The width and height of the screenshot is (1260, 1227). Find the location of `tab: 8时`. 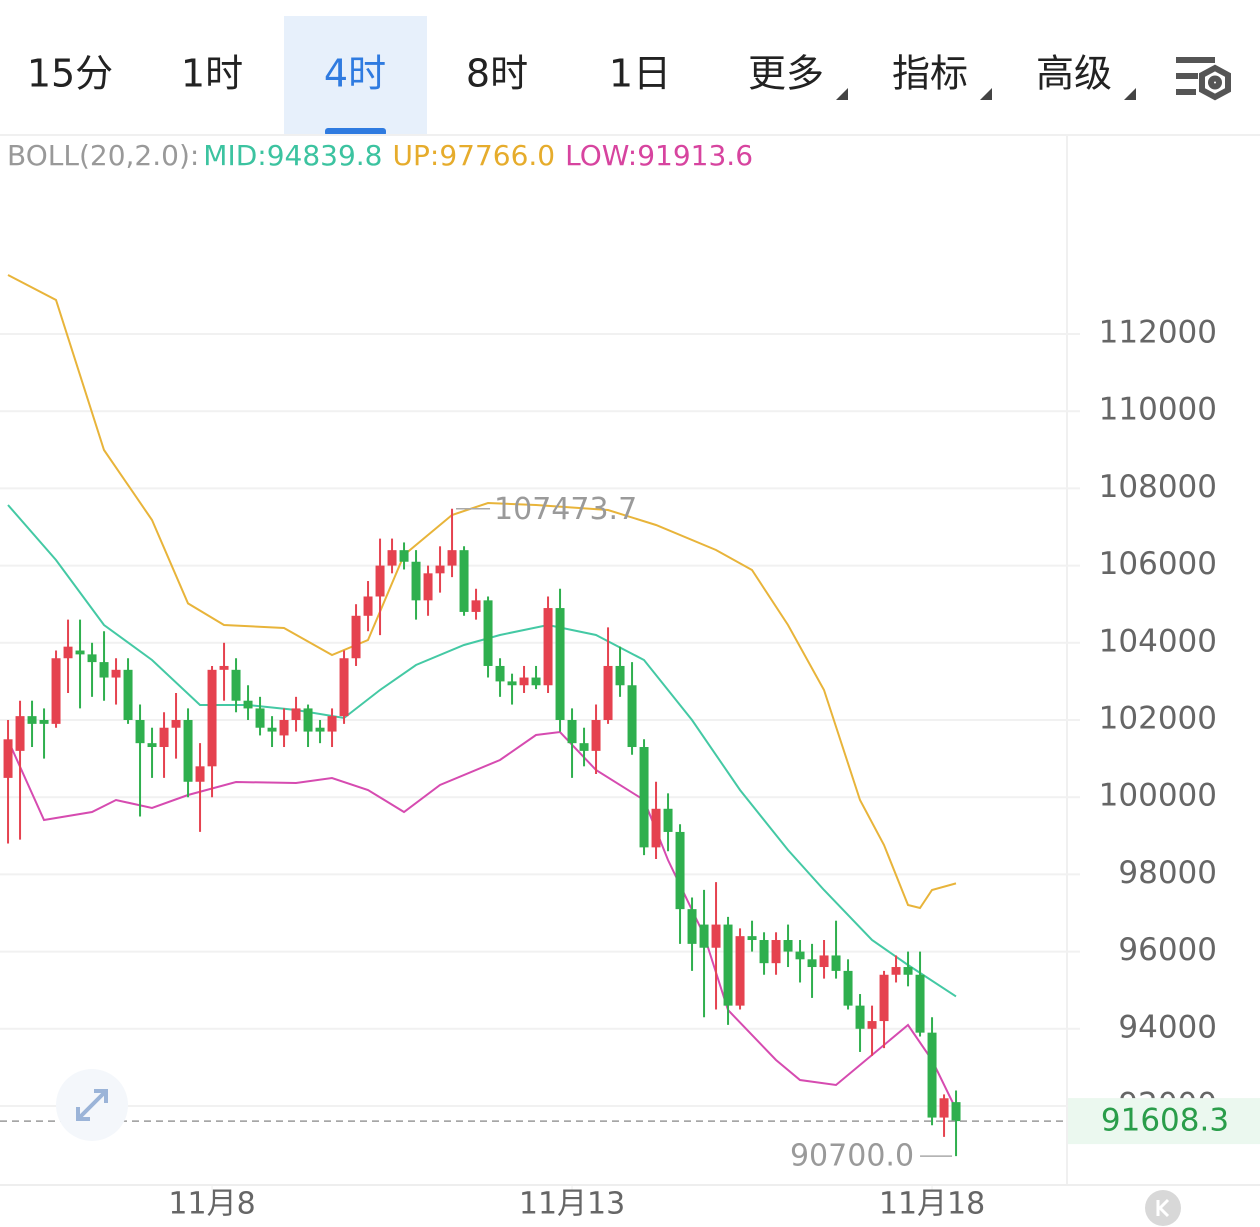

tab: 8时 is located at coordinates (497, 74).